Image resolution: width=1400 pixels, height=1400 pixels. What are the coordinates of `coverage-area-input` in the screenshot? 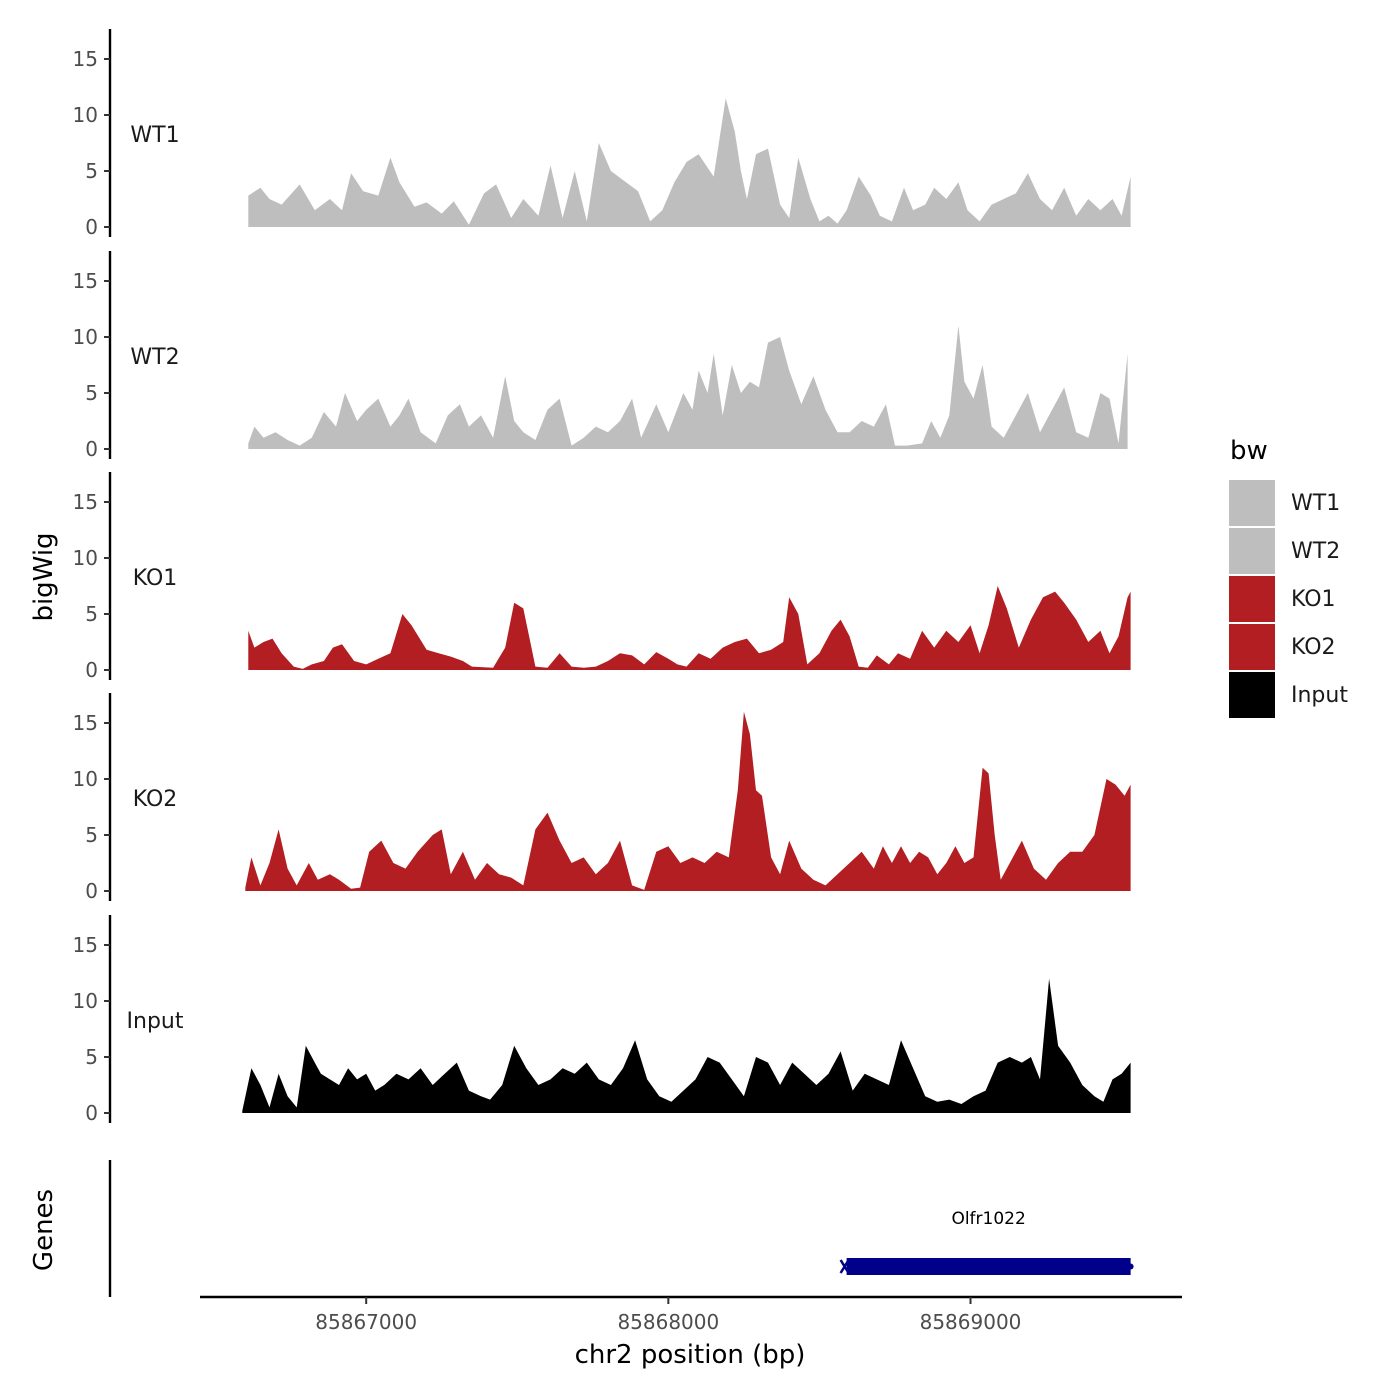 It's located at (686, 1045).